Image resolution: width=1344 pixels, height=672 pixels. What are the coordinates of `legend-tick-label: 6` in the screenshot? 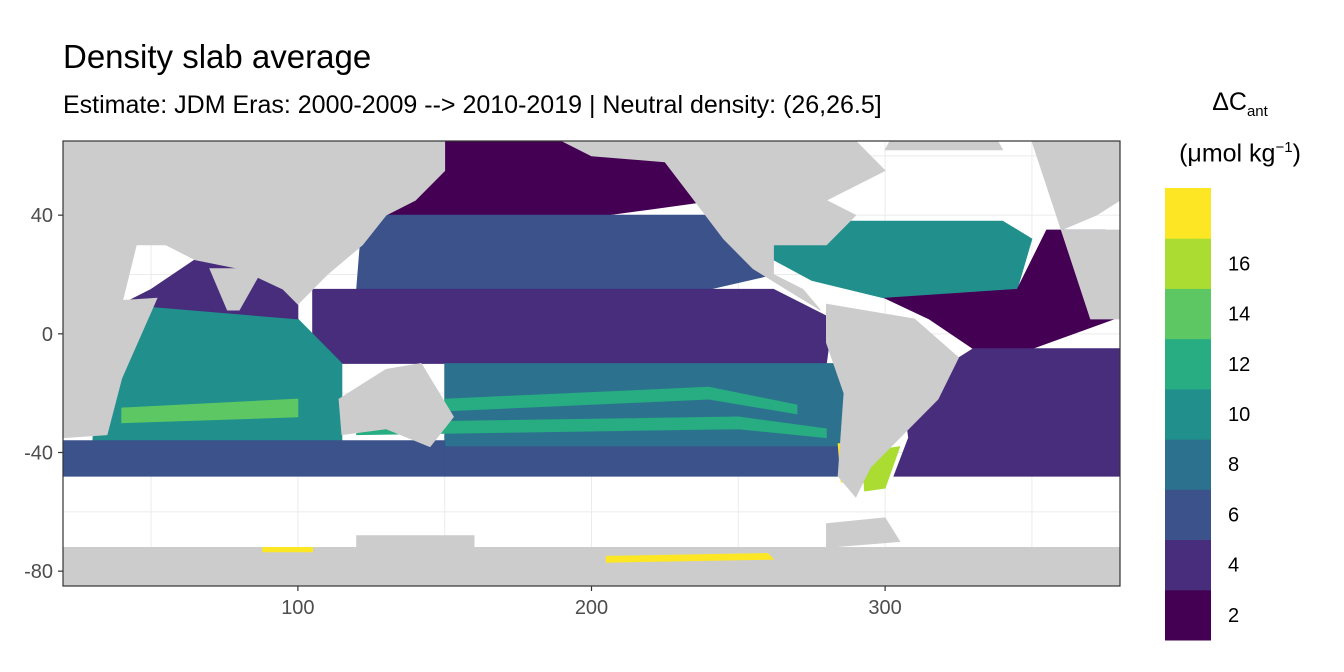 It's located at (1233, 515).